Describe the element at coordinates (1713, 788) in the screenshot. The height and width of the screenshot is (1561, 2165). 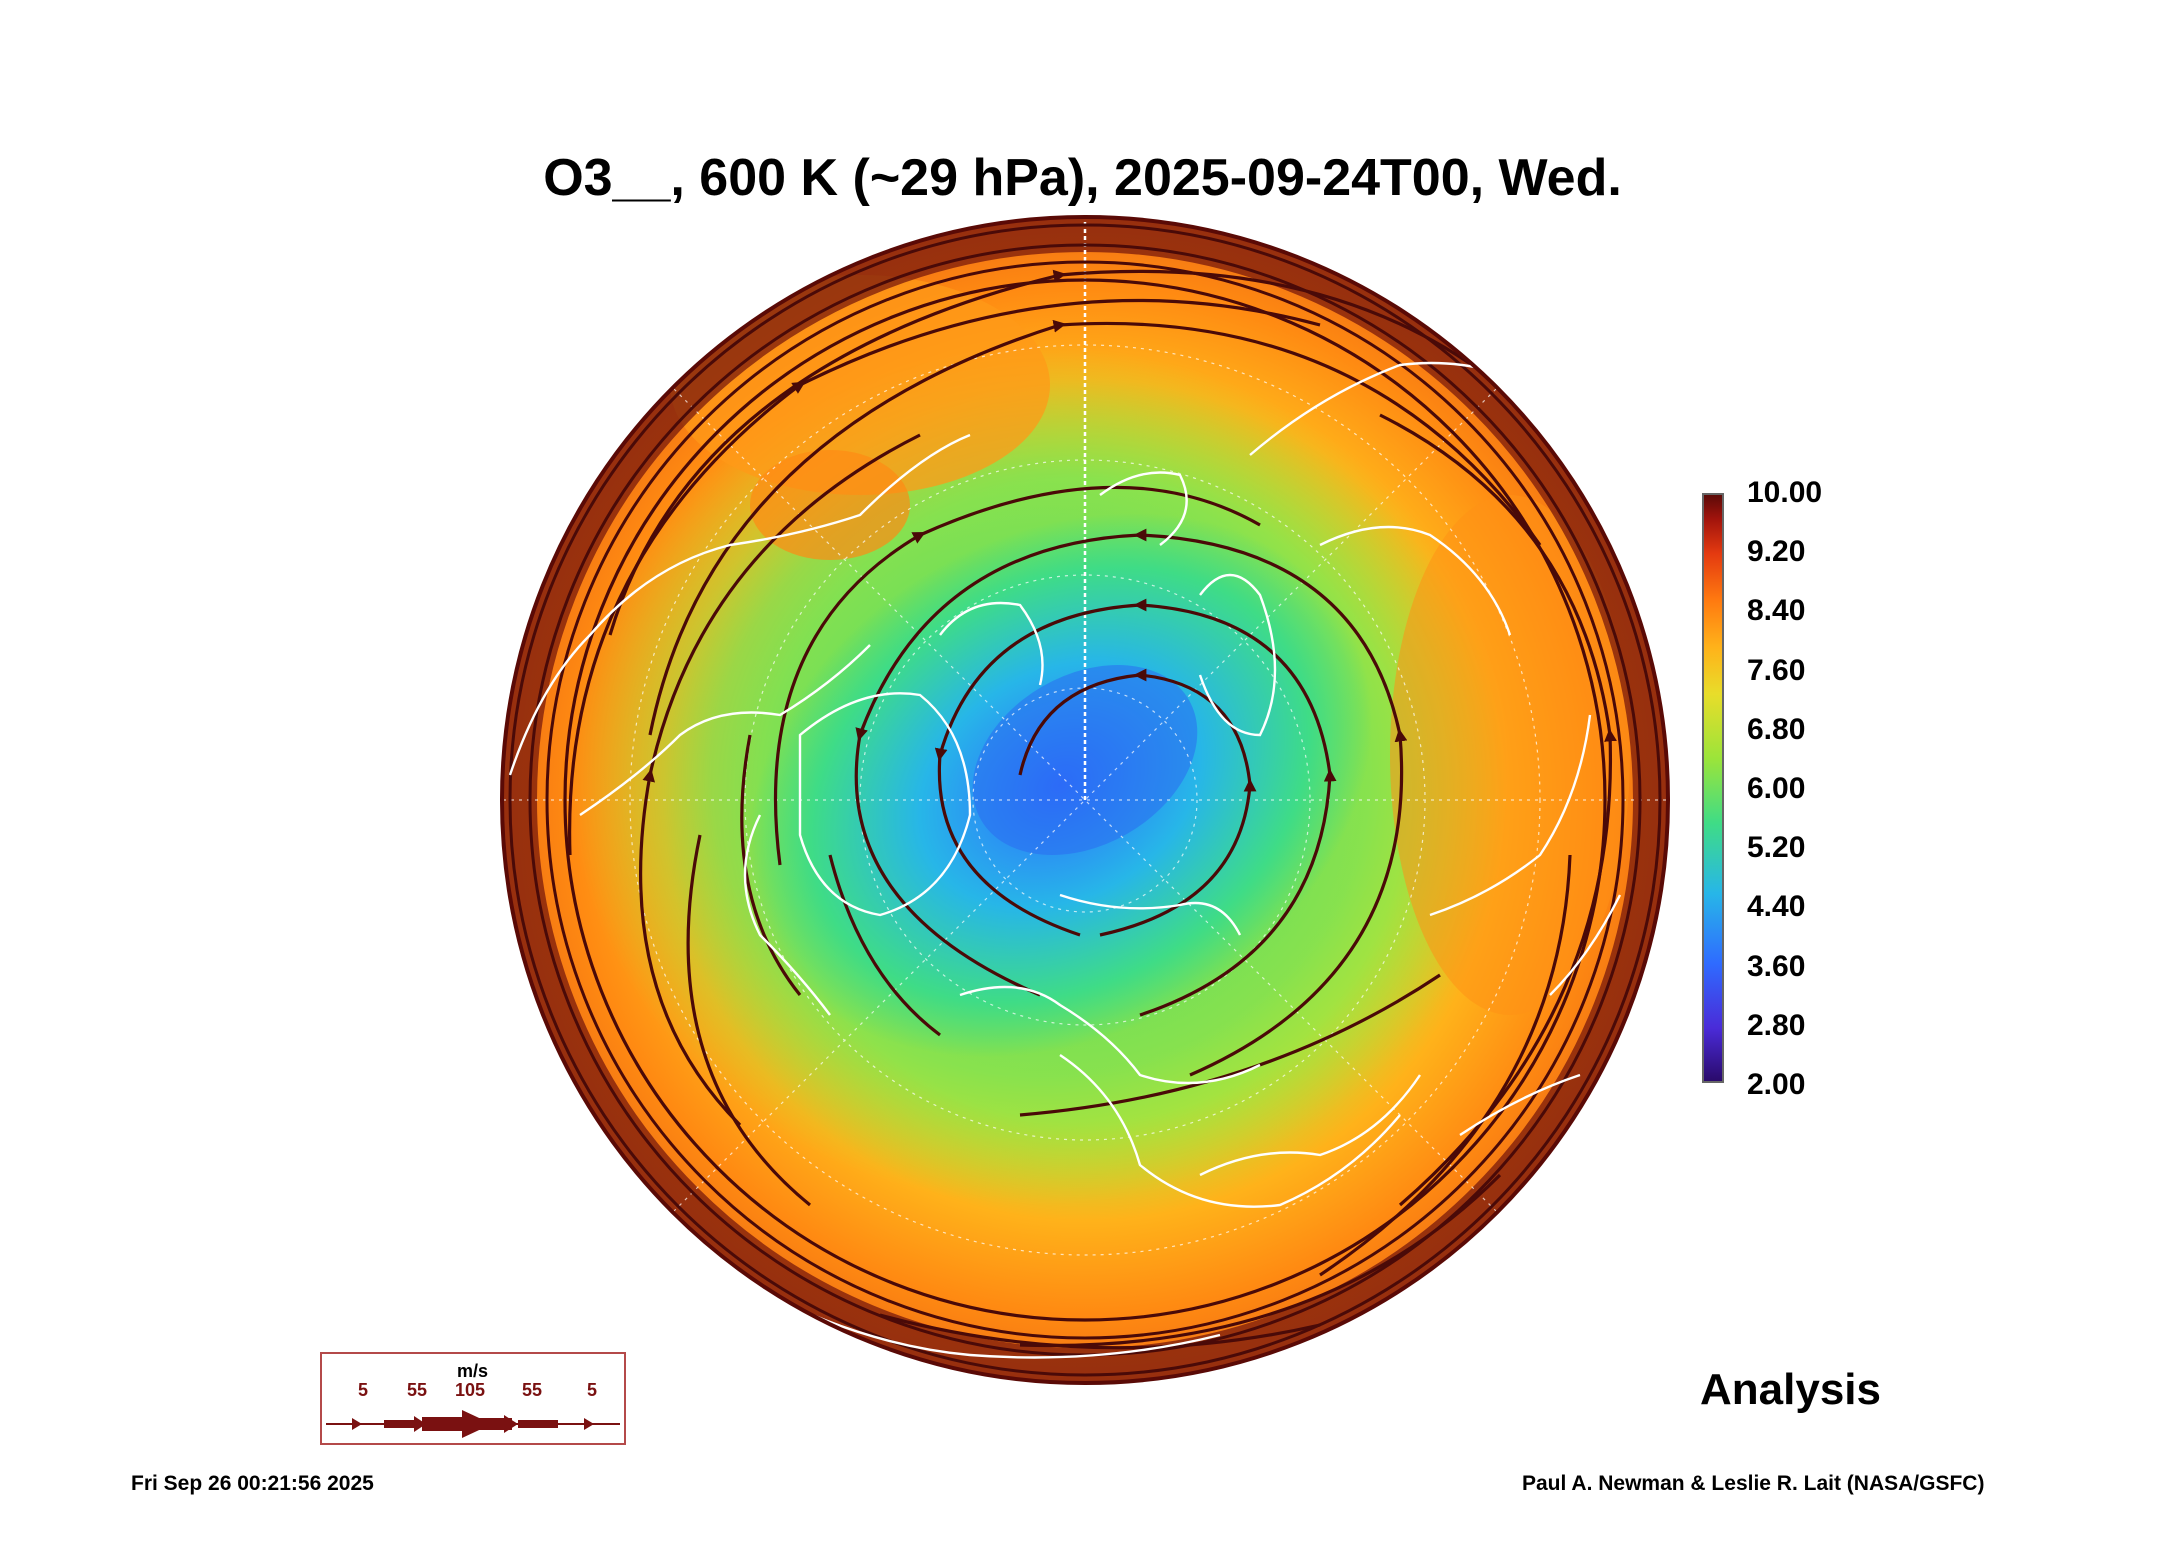
I see `colorbar` at that location.